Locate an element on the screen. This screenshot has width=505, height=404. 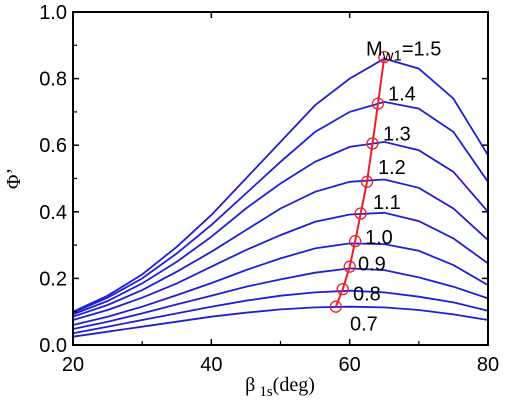
x-tick-label: 40 is located at coordinates (211, 365).